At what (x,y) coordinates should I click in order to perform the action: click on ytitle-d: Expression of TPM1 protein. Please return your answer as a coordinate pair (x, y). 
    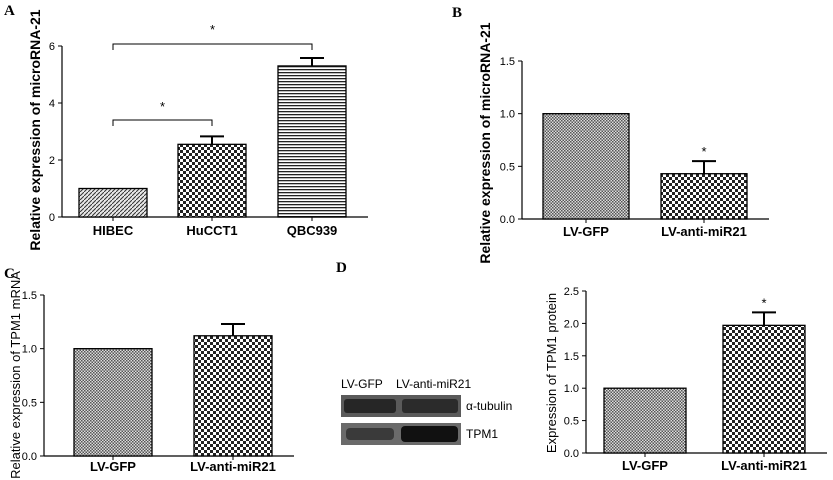
    Looking at the image, I should click on (551, 373).